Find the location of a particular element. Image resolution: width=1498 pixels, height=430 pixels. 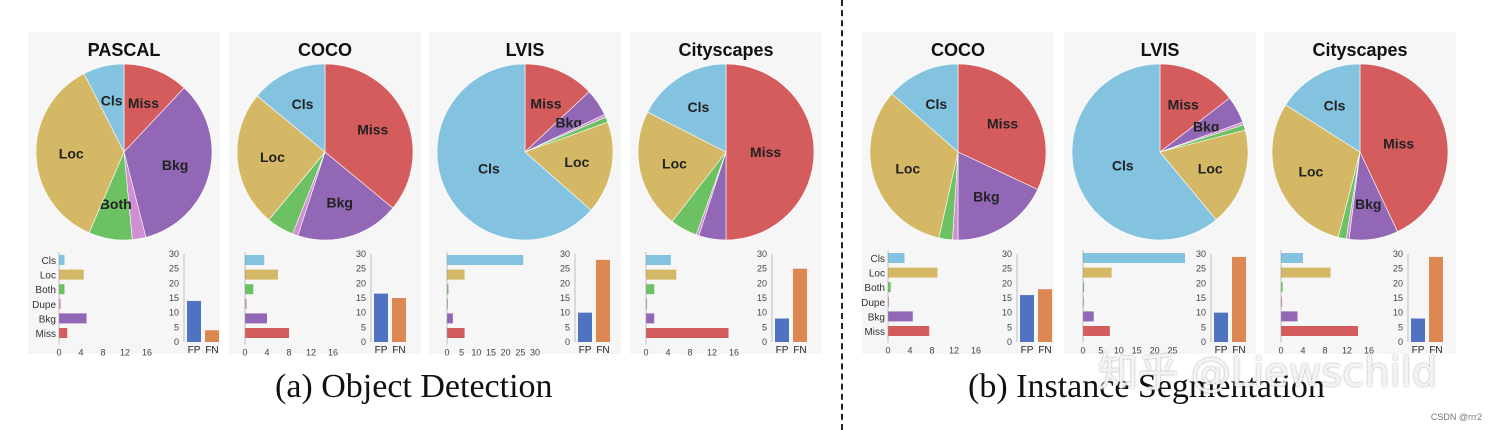

bar-category-label: Dupe is located at coordinates (44, 305).